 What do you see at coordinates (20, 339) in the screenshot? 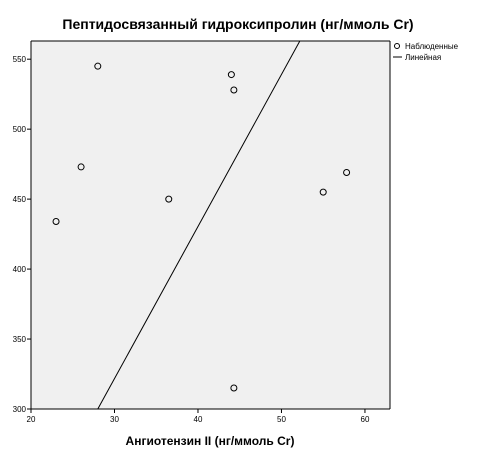
I see `y-tick-label: 350` at bounding box center [20, 339].